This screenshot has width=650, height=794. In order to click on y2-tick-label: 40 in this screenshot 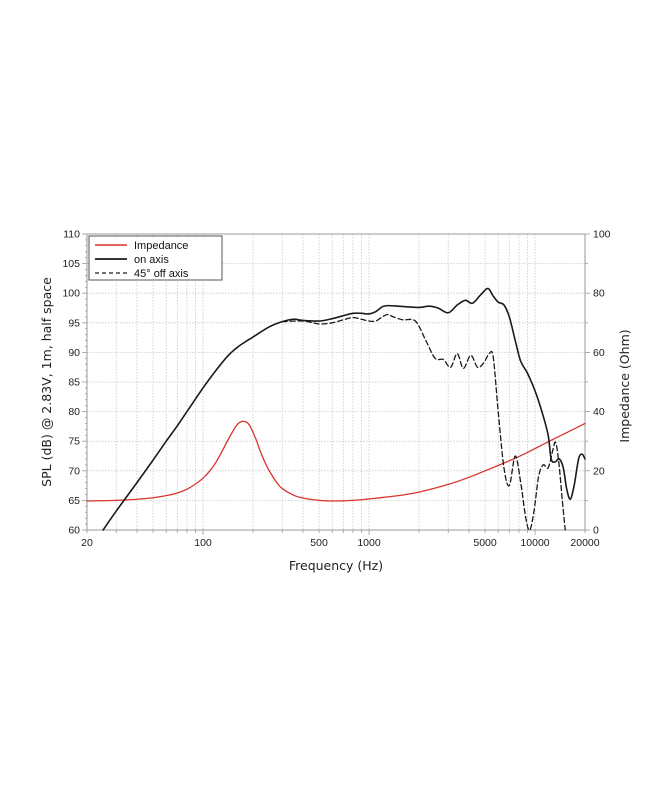, I will do `click(599, 412)`.